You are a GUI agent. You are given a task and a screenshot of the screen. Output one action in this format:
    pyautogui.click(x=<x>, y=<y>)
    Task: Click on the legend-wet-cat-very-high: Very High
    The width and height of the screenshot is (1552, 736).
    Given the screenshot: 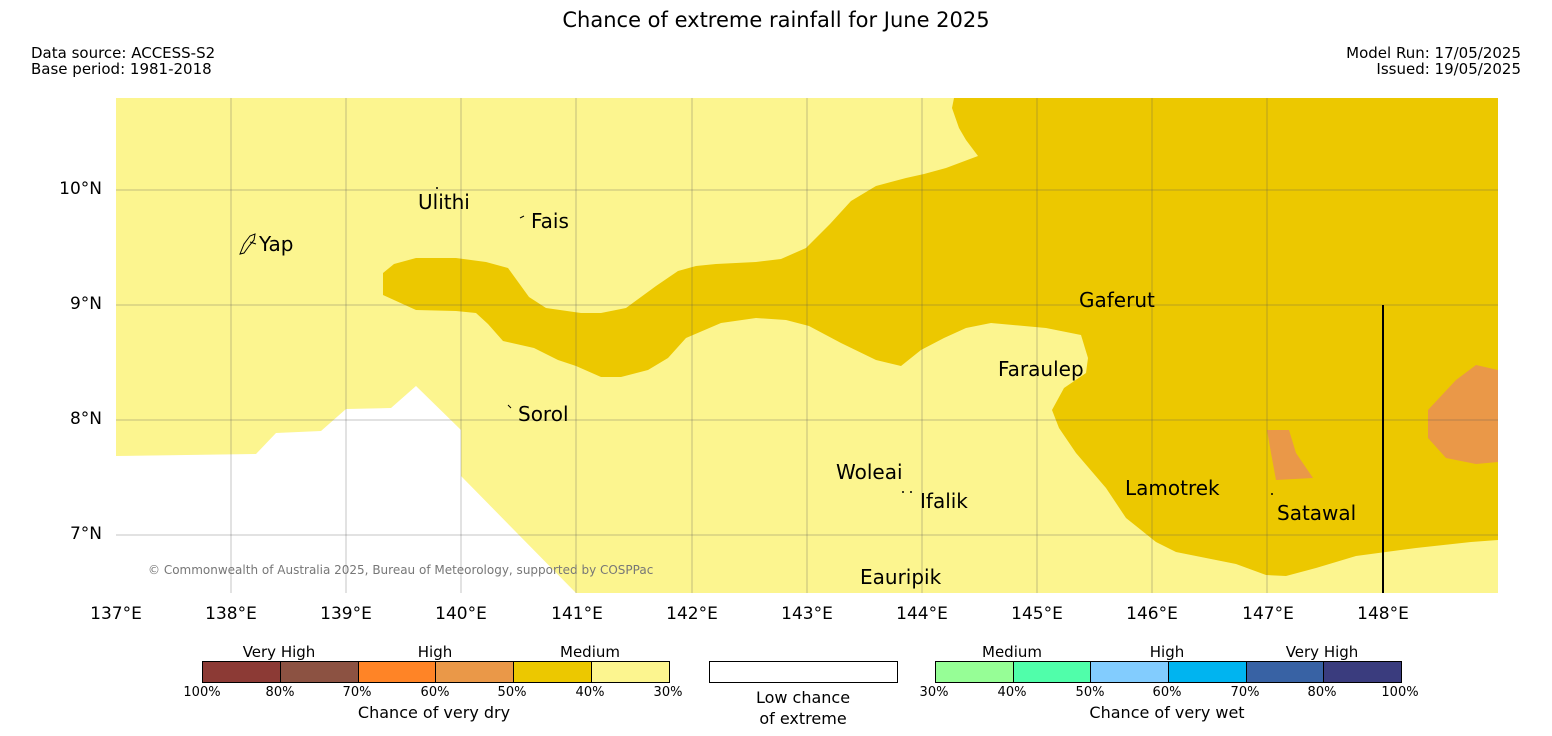 What is the action you would take?
    pyautogui.click(x=1322, y=652)
    